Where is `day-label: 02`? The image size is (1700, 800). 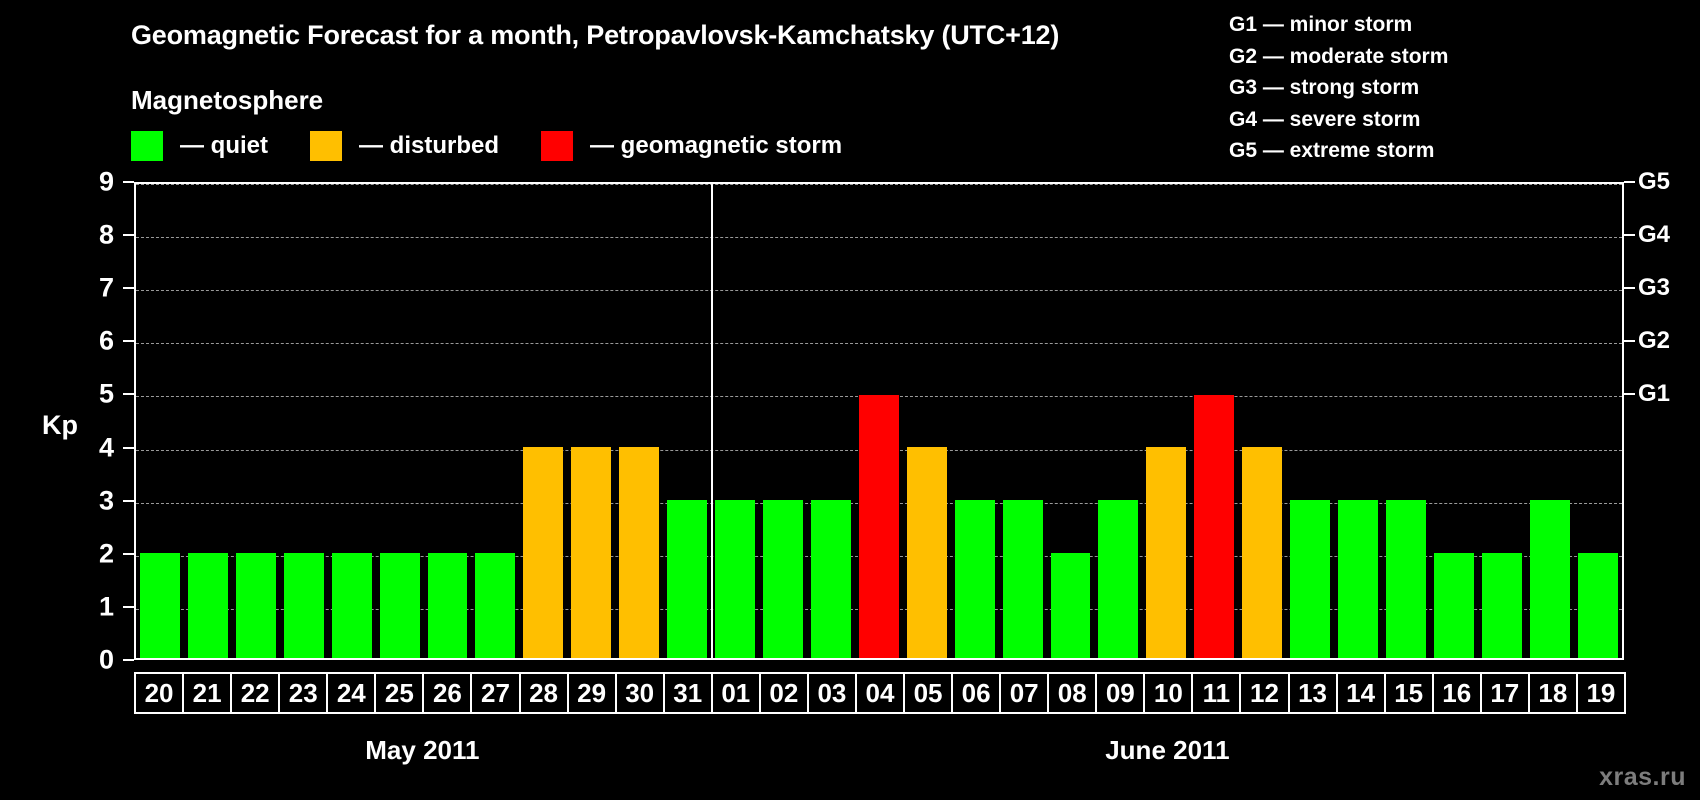 day-label: 02 is located at coordinates (783, 693).